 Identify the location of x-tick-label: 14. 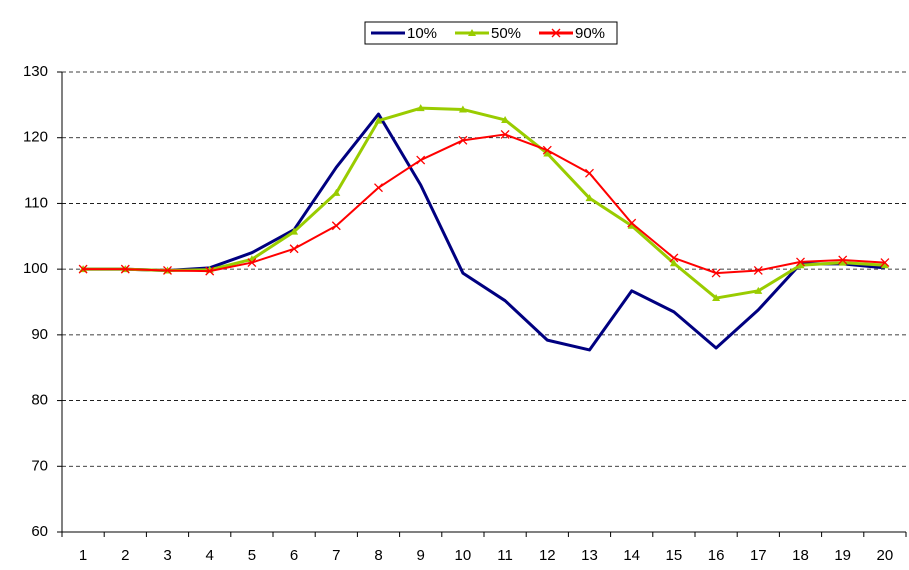
(631, 555).